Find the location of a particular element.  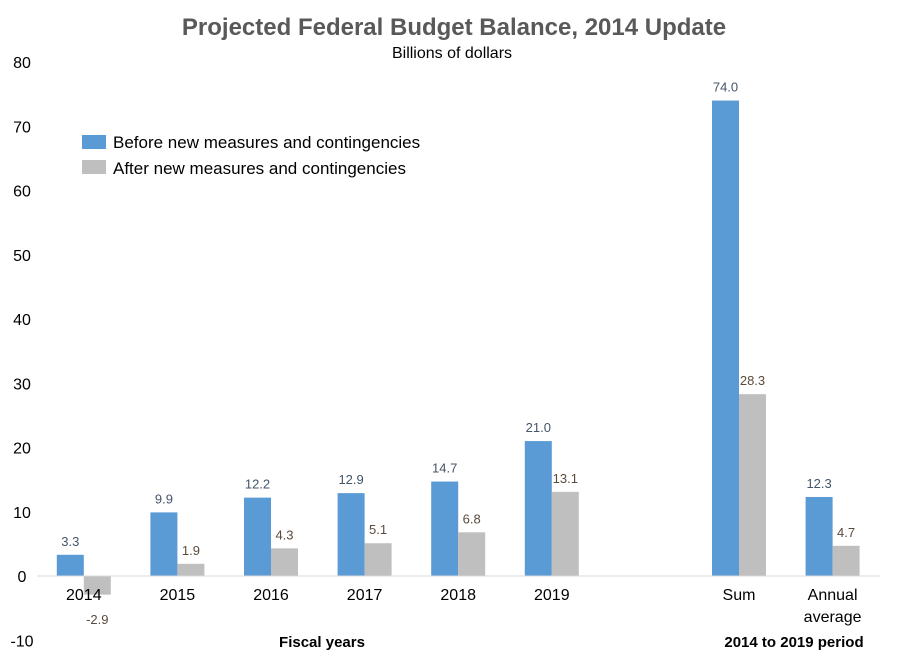

y-tick-label: 50 is located at coordinates (22, 256).